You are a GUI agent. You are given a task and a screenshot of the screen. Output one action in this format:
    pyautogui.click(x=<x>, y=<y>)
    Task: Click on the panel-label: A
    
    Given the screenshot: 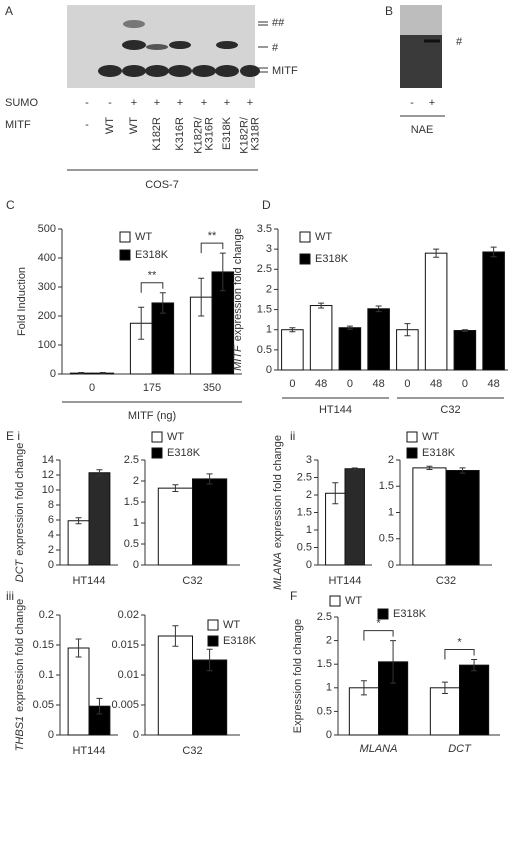 What is the action you would take?
    pyautogui.click(x=9, y=11)
    